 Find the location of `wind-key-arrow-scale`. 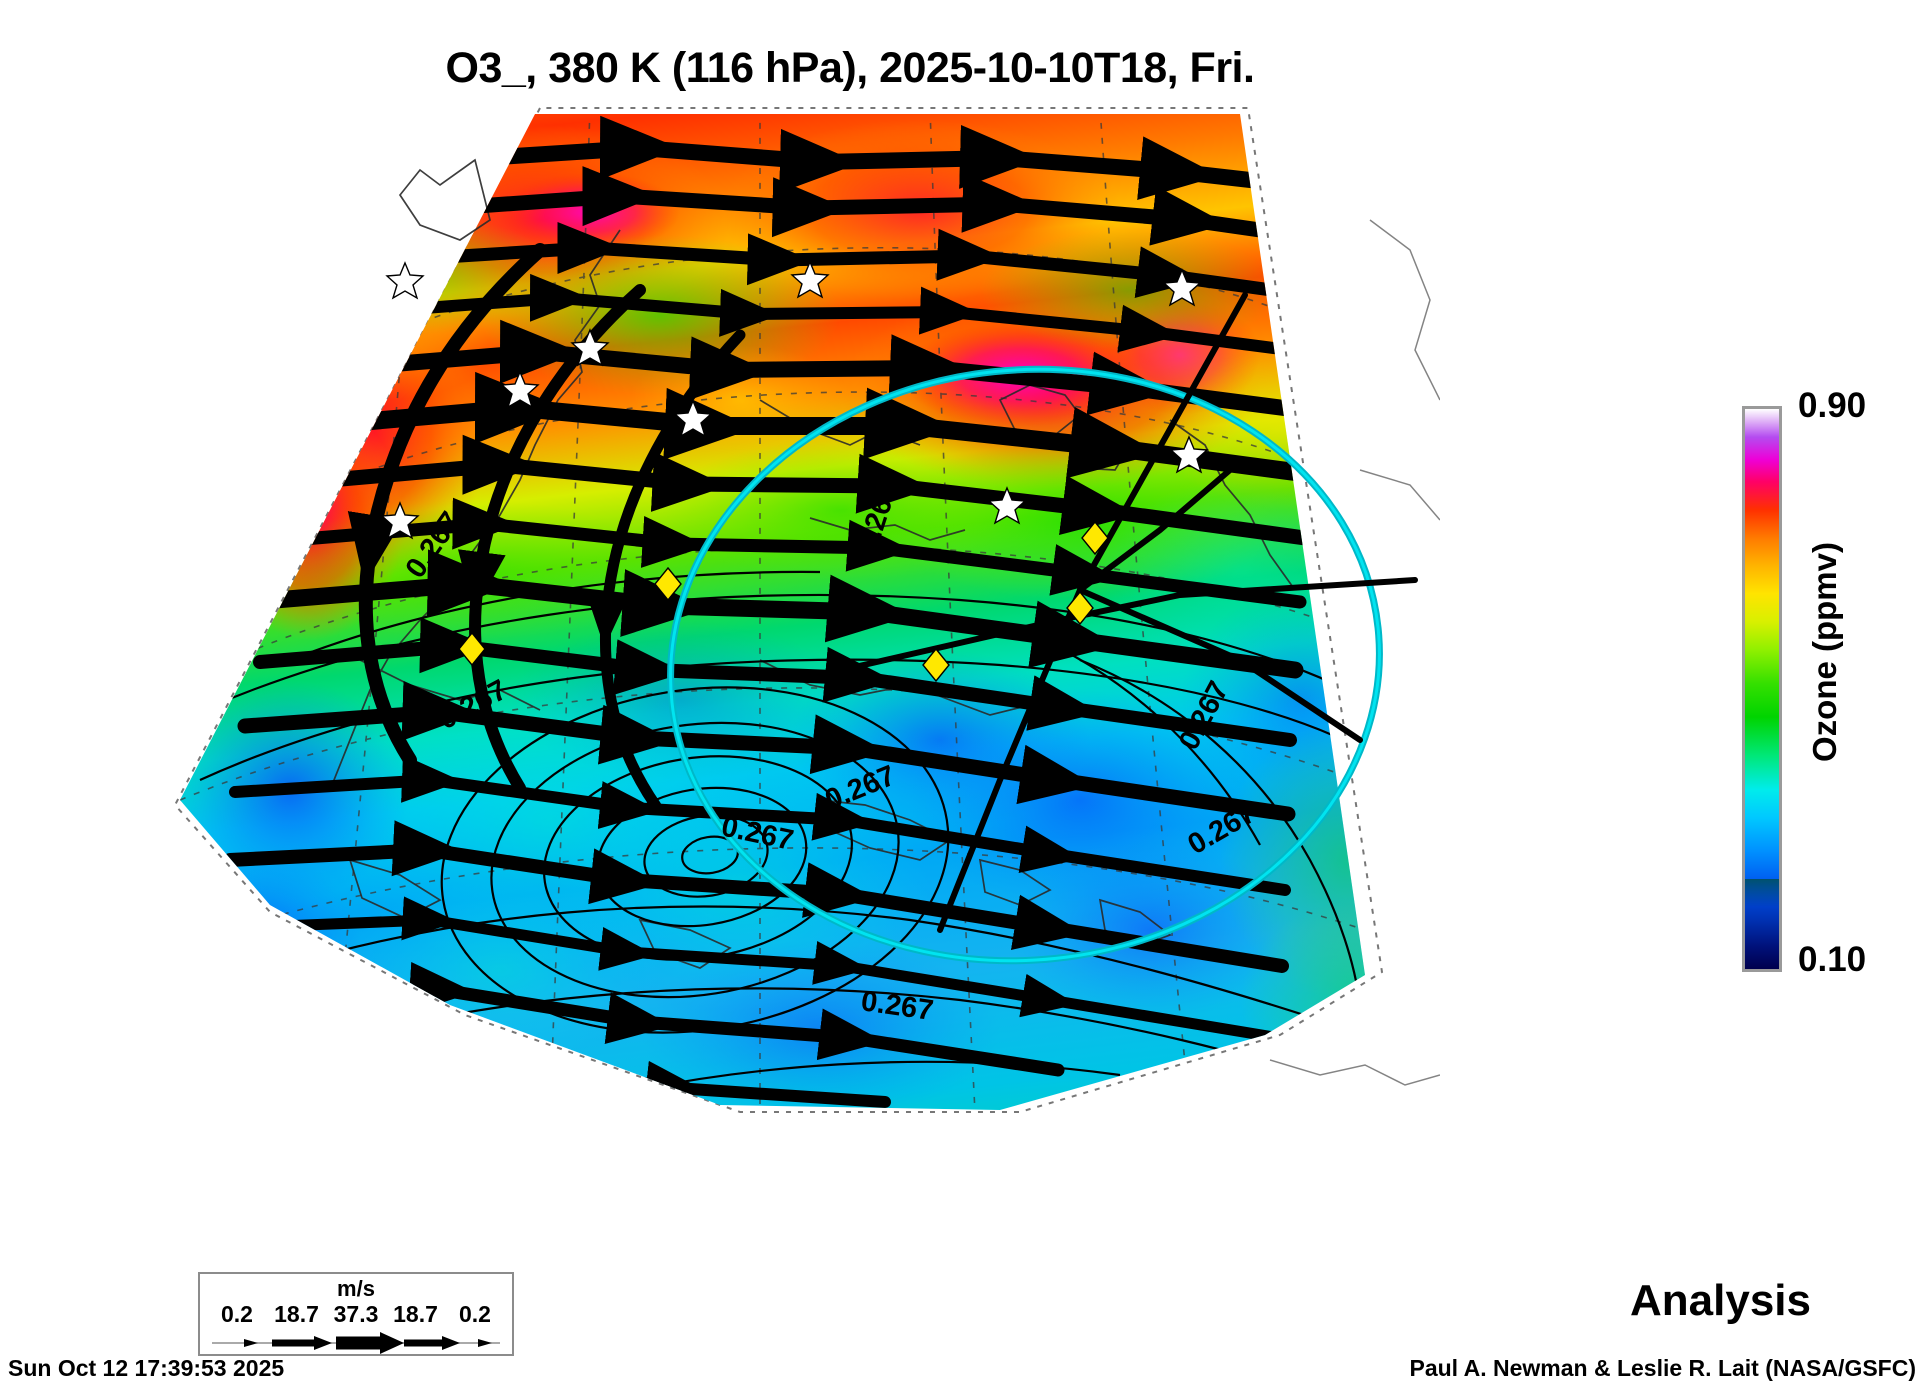

wind-key-arrow-scale is located at coordinates (356, 1343).